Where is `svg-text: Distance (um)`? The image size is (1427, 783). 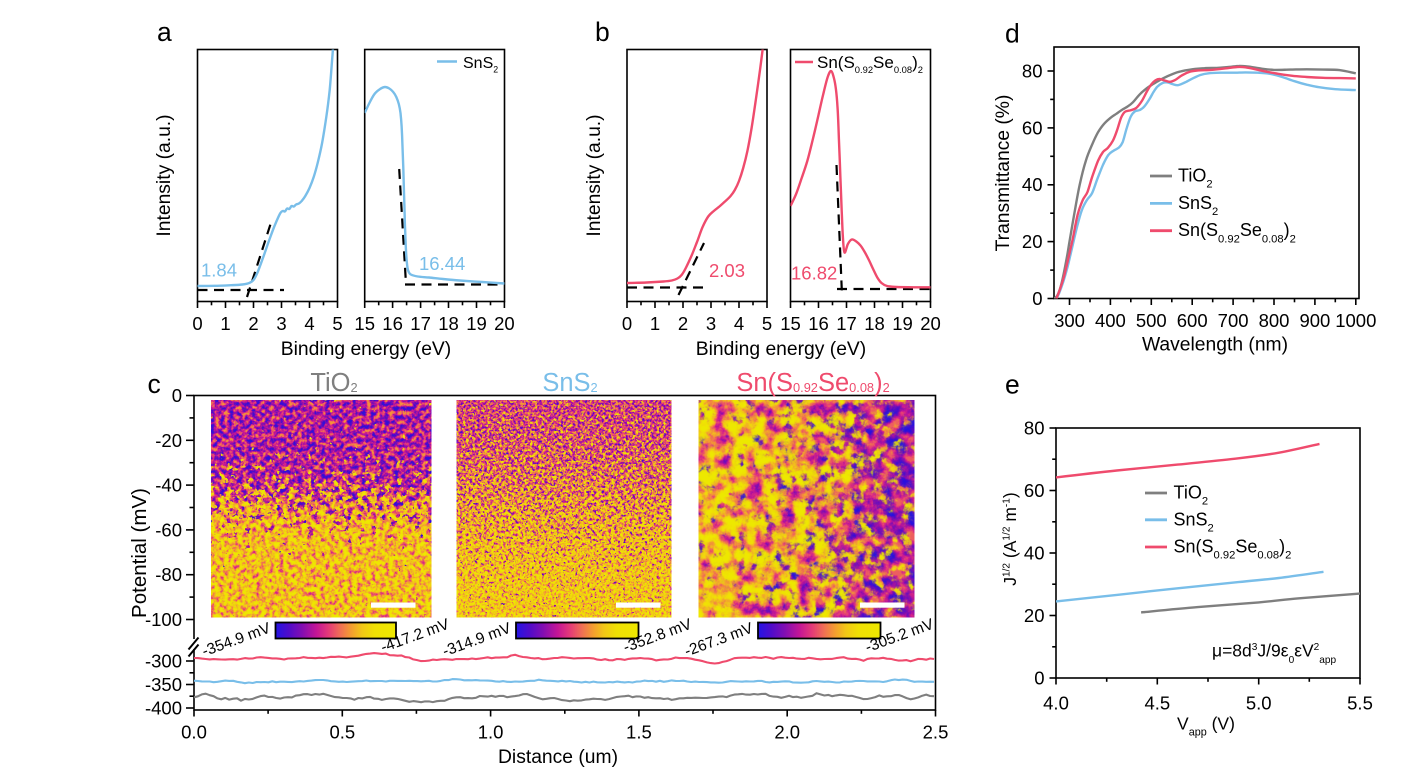
svg-text: Distance (um) is located at coordinates (558, 757).